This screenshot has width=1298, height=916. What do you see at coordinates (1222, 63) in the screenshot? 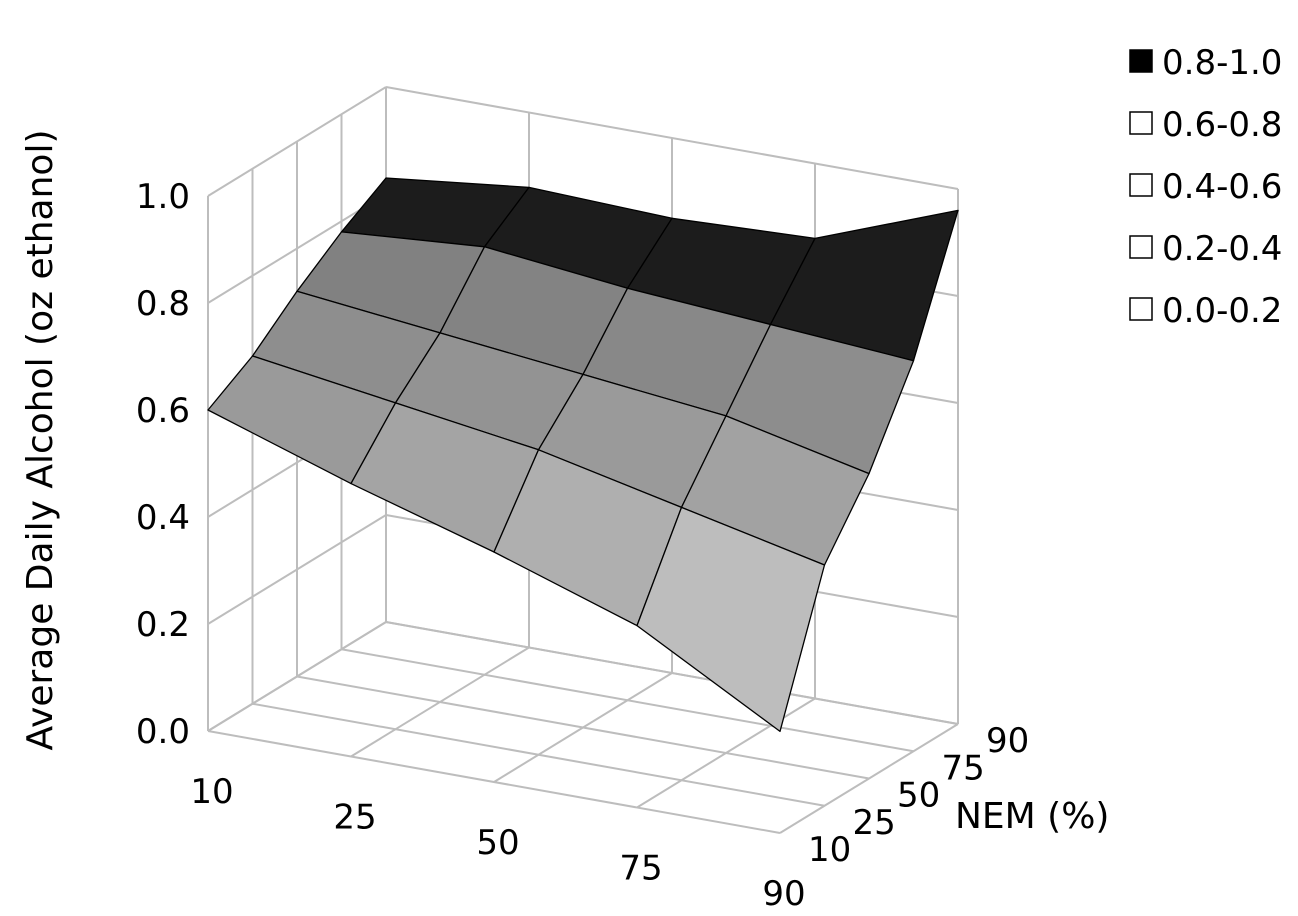
I see `legend-label: 0.8-1.0` at bounding box center [1222, 63].